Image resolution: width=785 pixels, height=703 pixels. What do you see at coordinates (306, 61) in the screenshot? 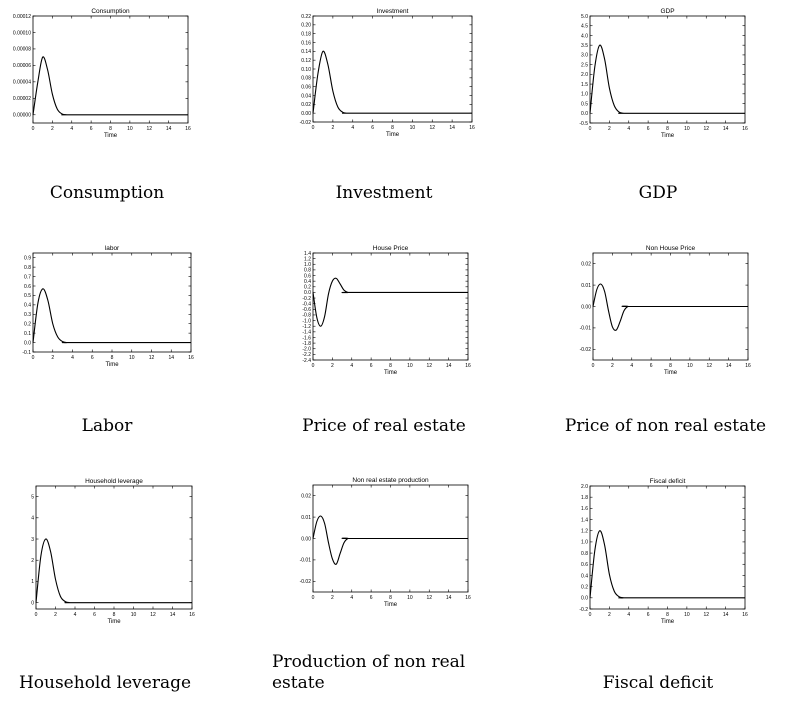
I see `y-tick-label: 0.12` at bounding box center [306, 61].